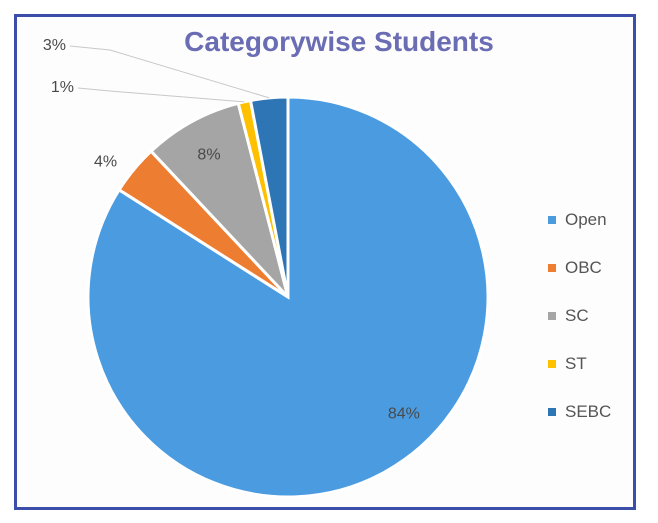 The image size is (658, 523). Describe the element at coordinates (62, 87) in the screenshot. I see `data-label-st: 1%` at that location.